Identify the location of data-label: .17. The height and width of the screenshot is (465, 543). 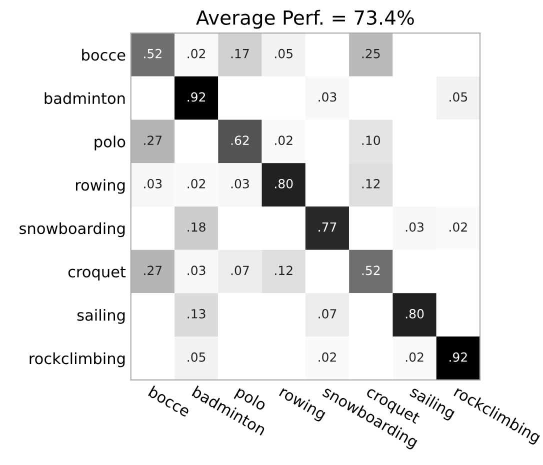
(240, 53).